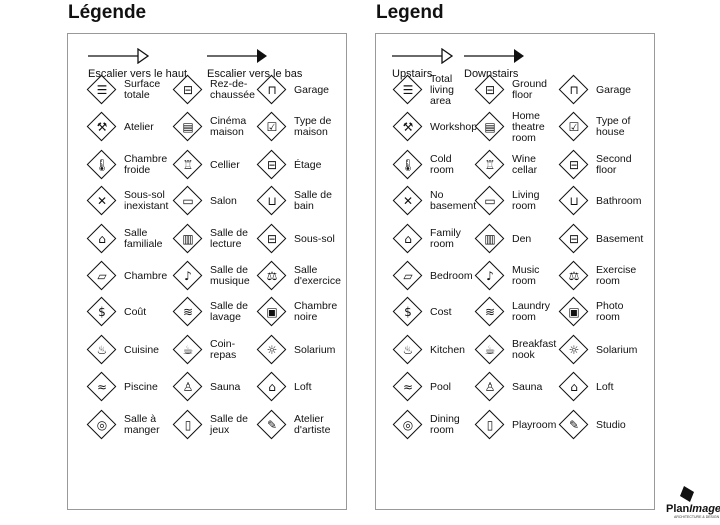  Describe the element at coordinates (223, 349) in the screenshot. I see `legend-item-label: Coin- repas` at that location.